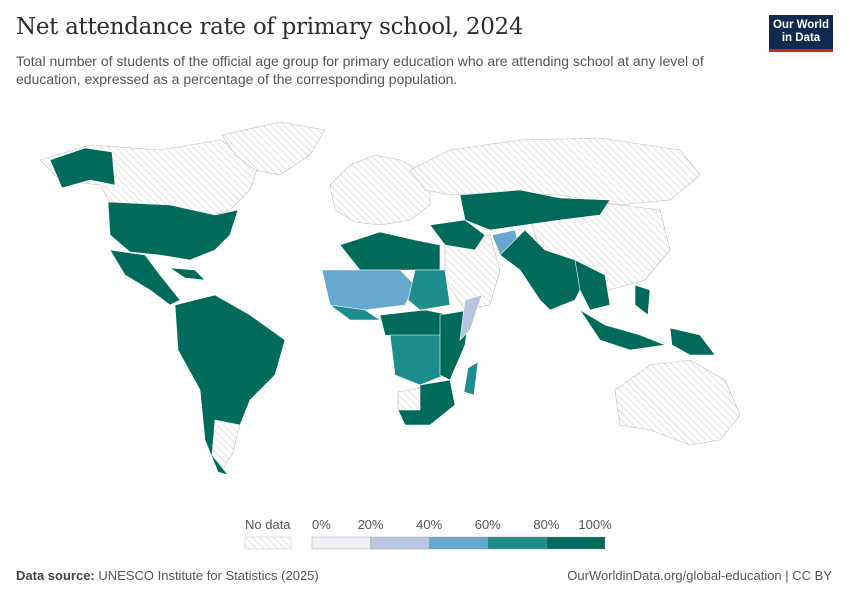 This screenshot has height=600, width=850. I want to click on region-west-sahel, so click(368, 290).